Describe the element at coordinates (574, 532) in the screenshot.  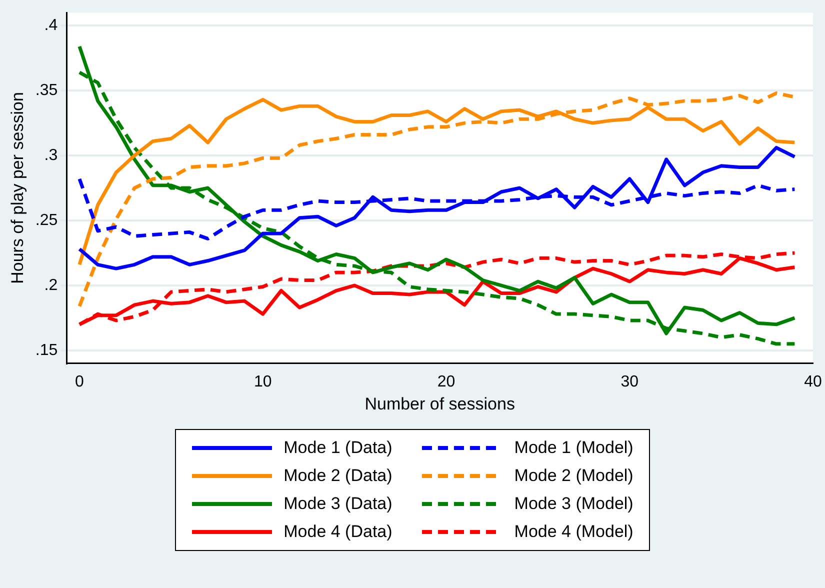
I see `legend-label: Mode 4 (Model)` at that location.